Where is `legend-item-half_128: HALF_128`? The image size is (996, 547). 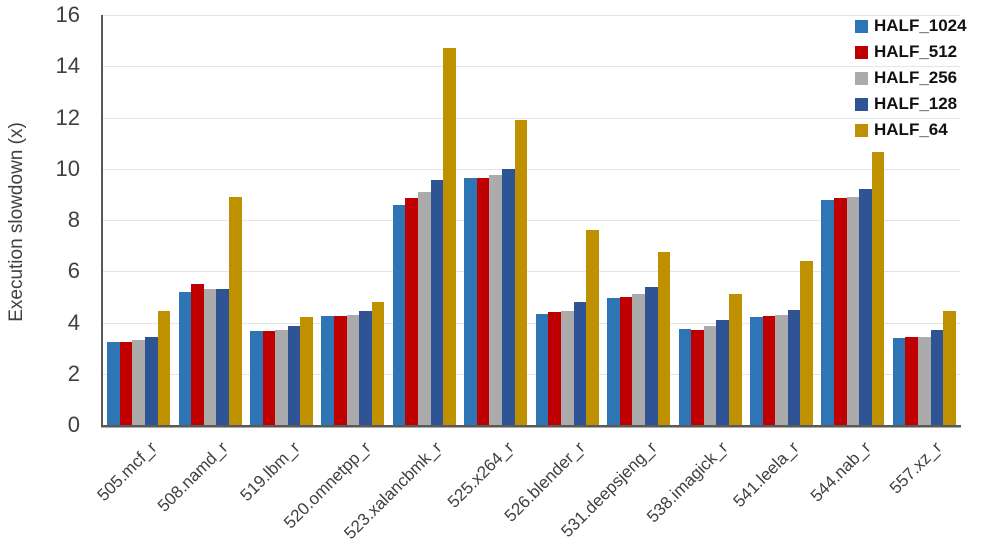
legend-item-half_128: HALF_128 is located at coordinates (911, 104).